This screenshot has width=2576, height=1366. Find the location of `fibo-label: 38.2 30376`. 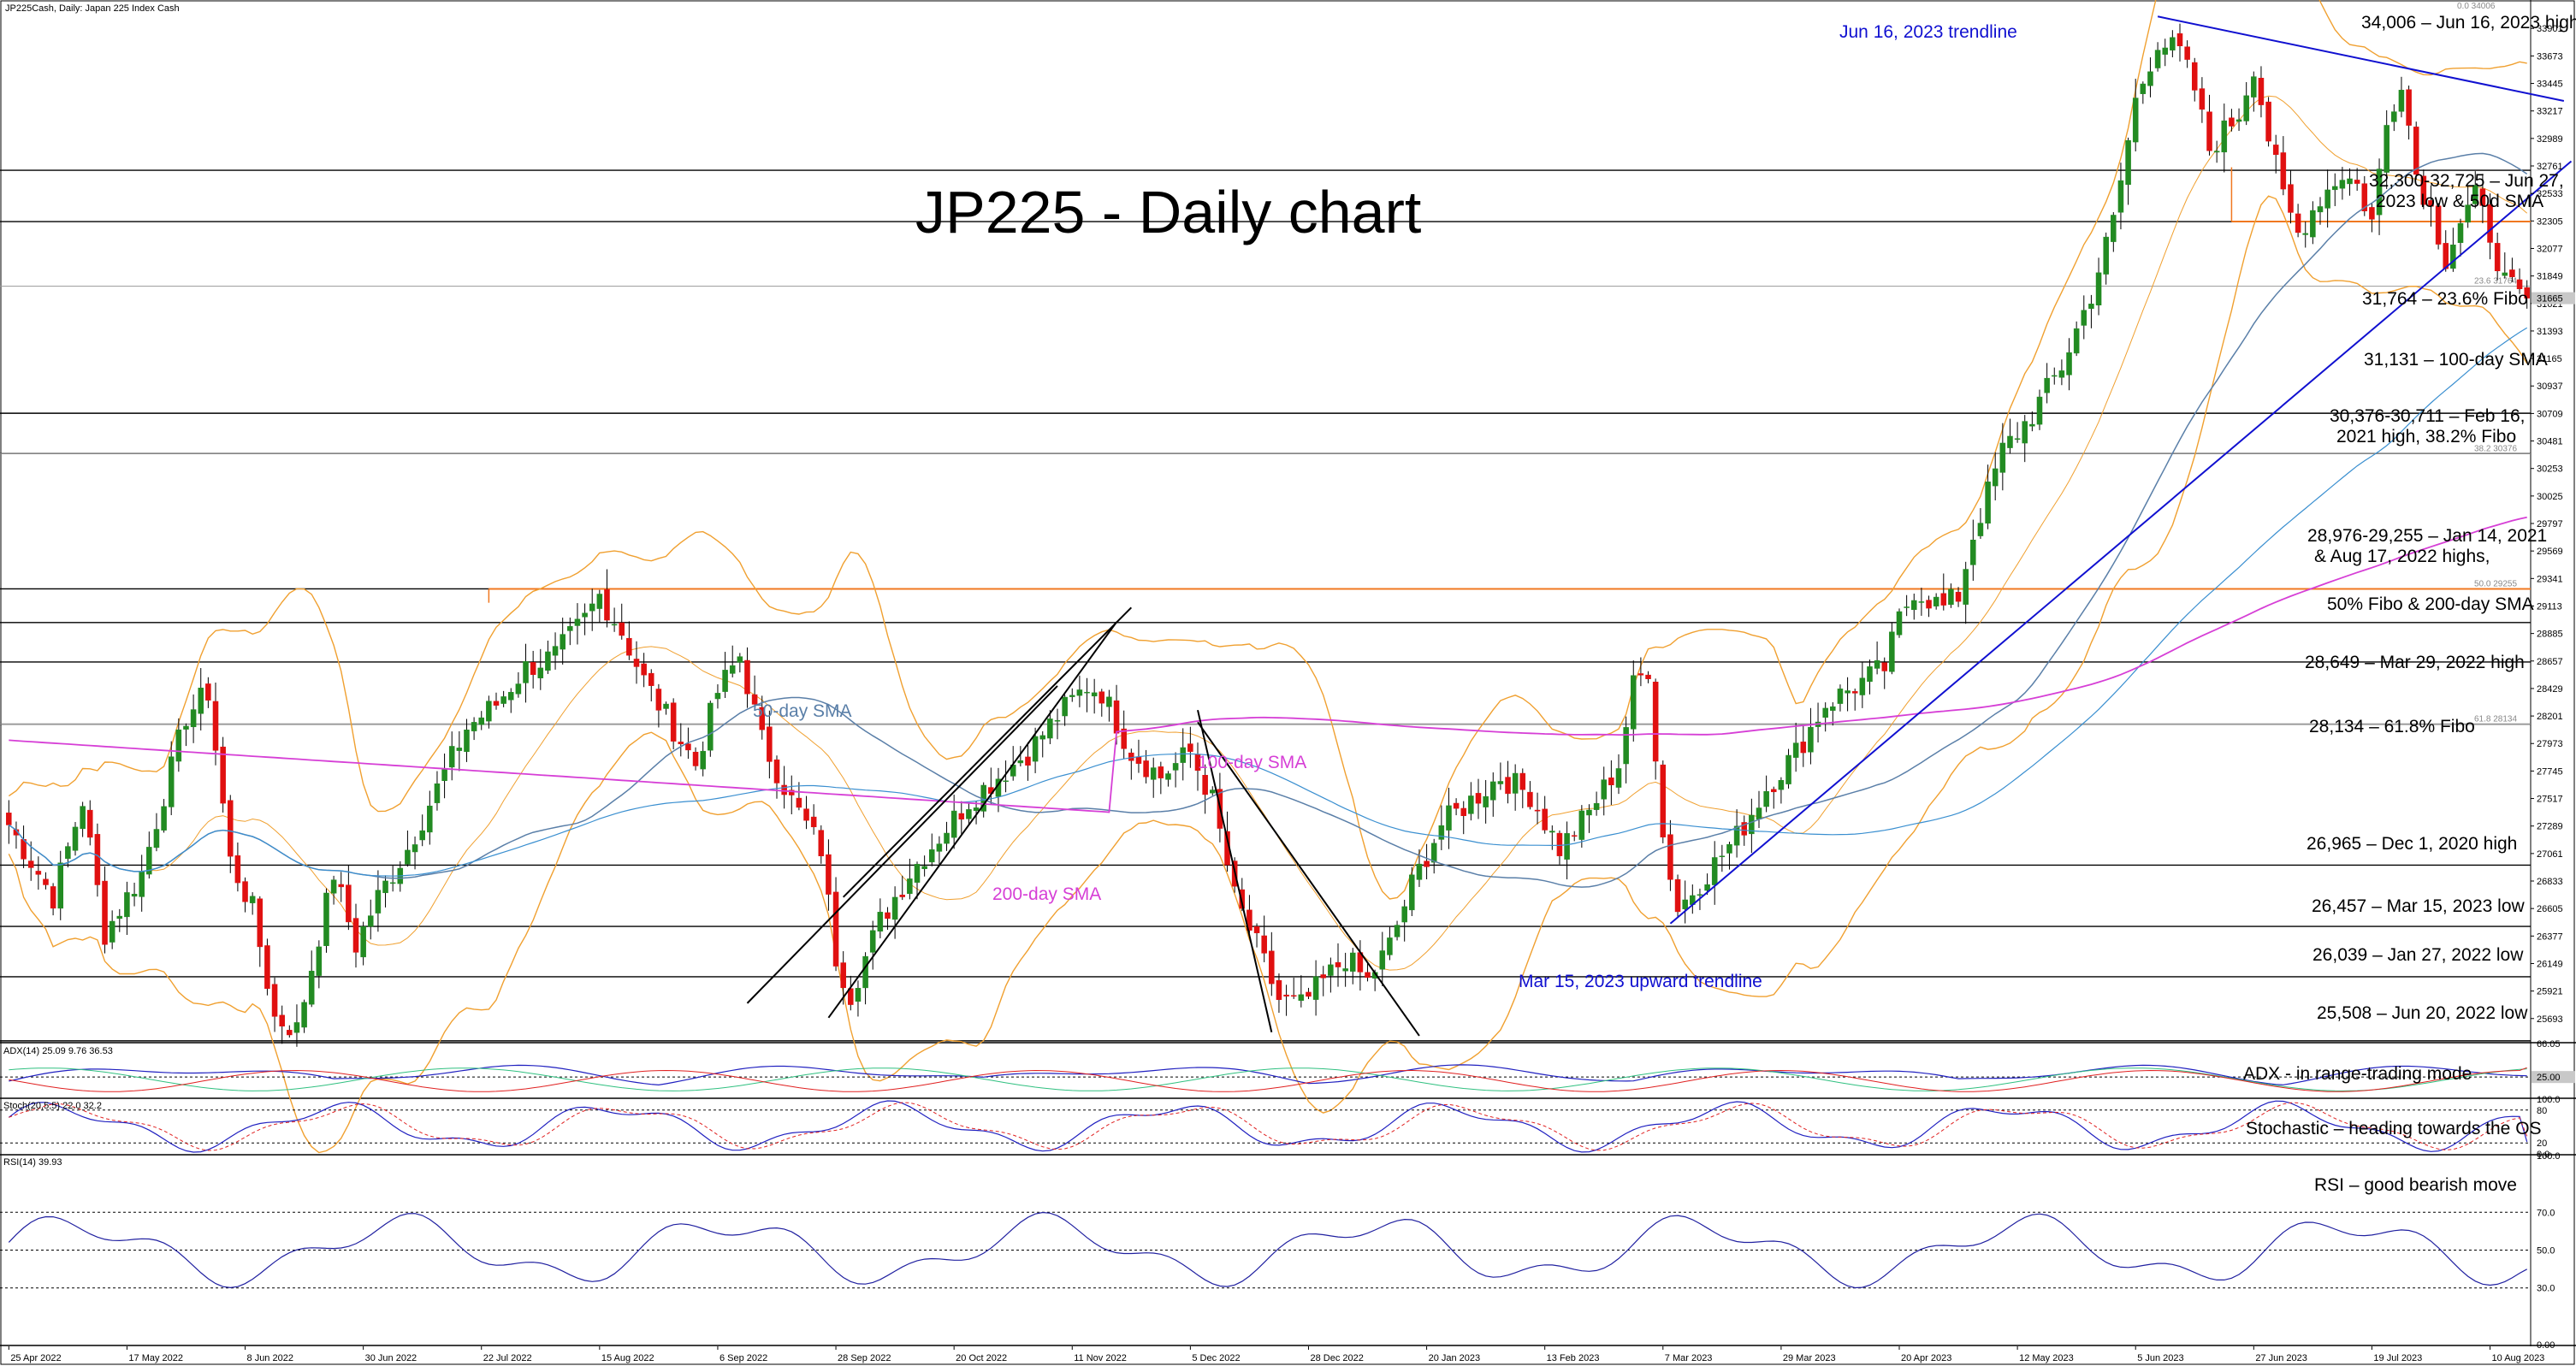

fibo-label: 38.2 30376 is located at coordinates (2495, 448).